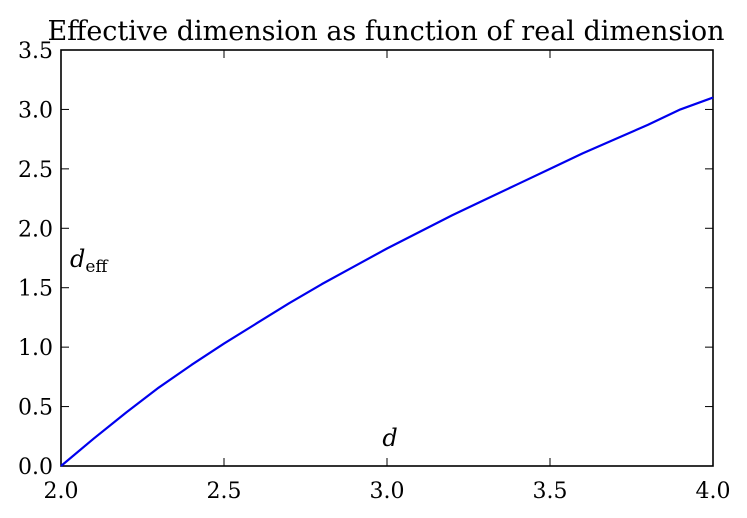 Image resolution: width=747 pixels, height=518 pixels. I want to click on x-tick-label: 2.5, so click(224, 491).